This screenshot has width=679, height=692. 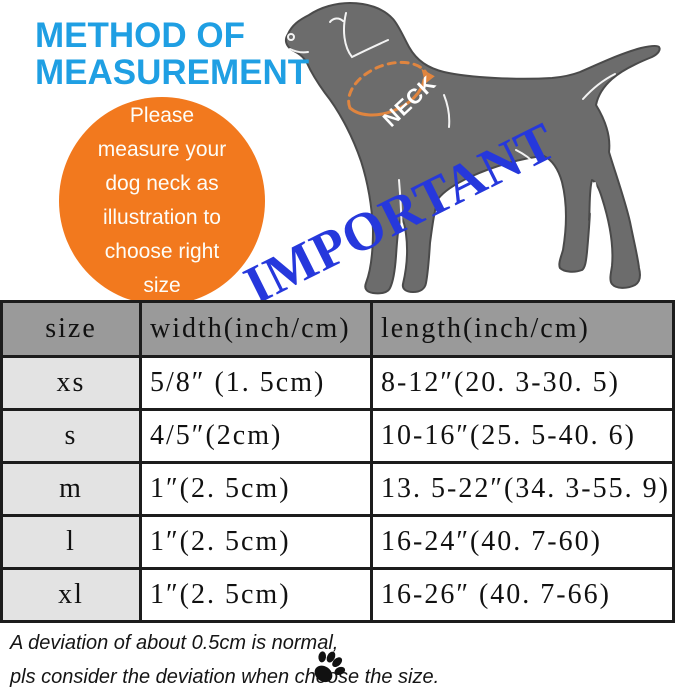 I want to click on table-row: l 1″(2. 5cm) 16-24″(40. 7-60), so click(x=337, y=542).